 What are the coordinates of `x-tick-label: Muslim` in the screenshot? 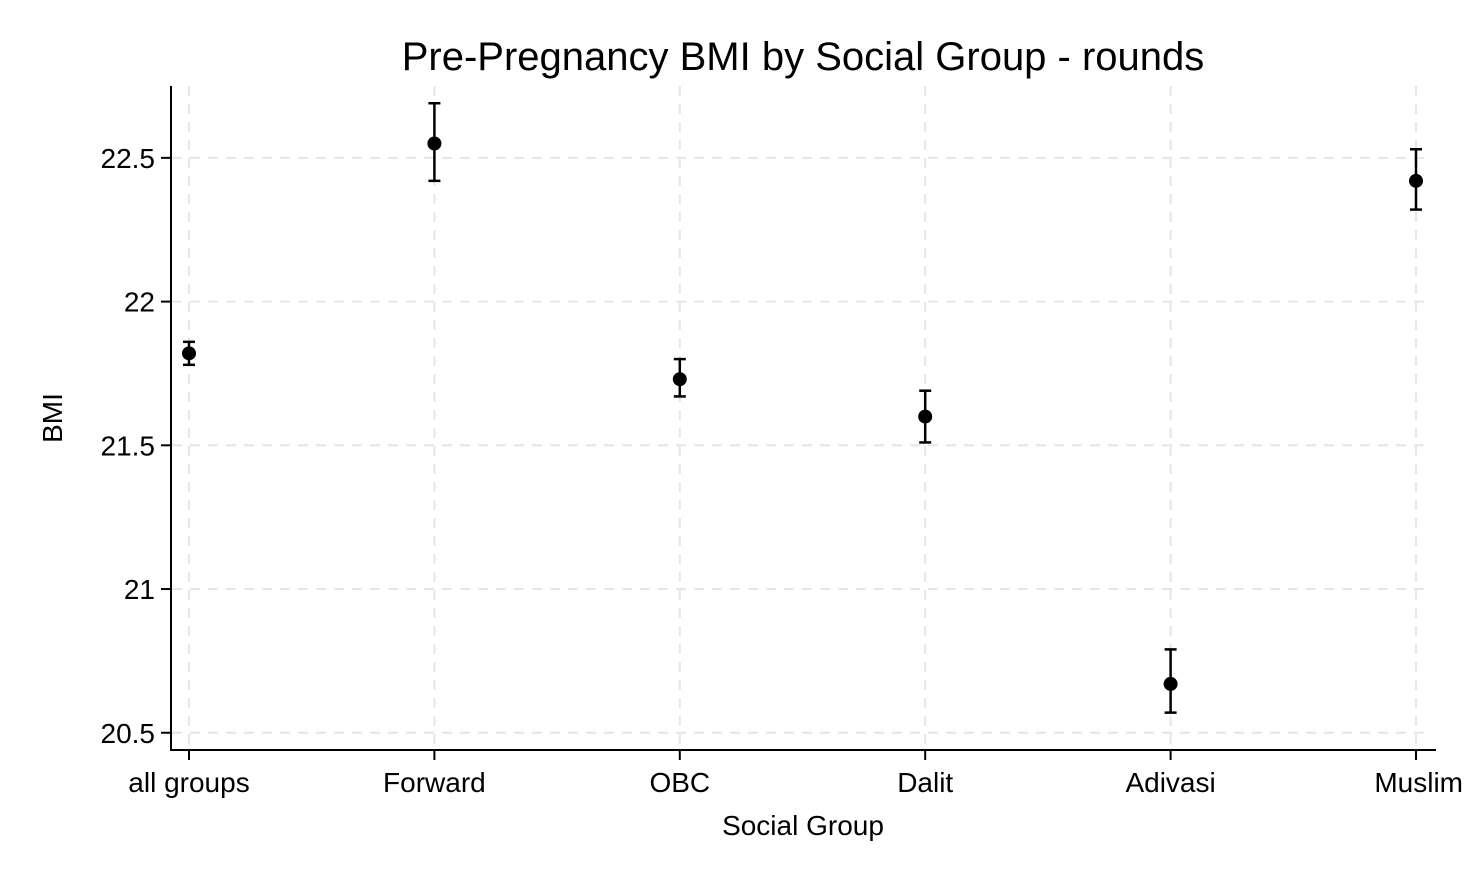 It's located at (1418, 782).